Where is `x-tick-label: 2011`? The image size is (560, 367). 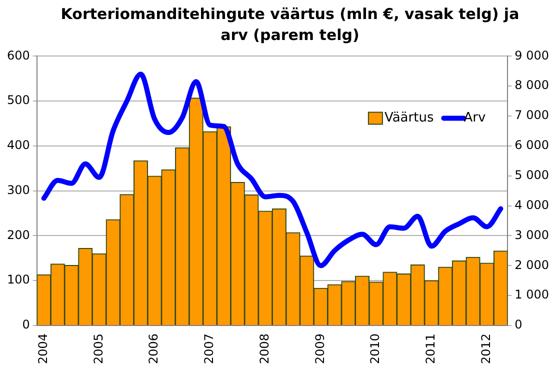
x-tick-label: 2011 is located at coordinates (431, 348).